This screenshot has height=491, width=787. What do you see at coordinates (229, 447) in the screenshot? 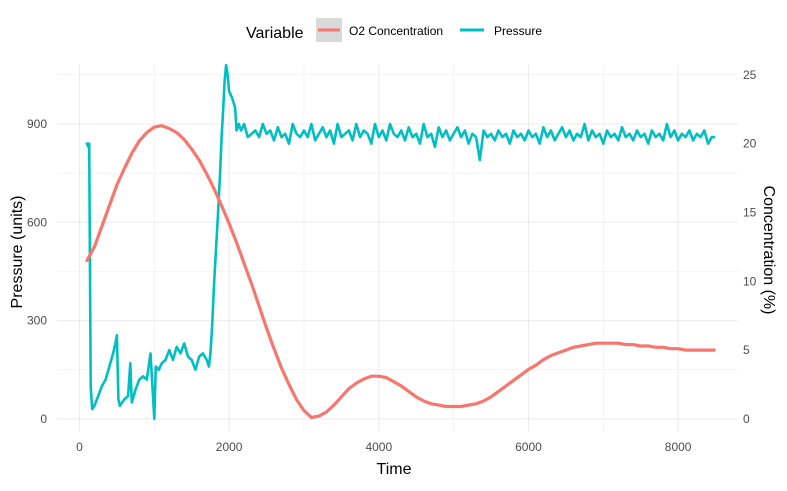
I see `x-tick-label: 2000` at bounding box center [229, 447].